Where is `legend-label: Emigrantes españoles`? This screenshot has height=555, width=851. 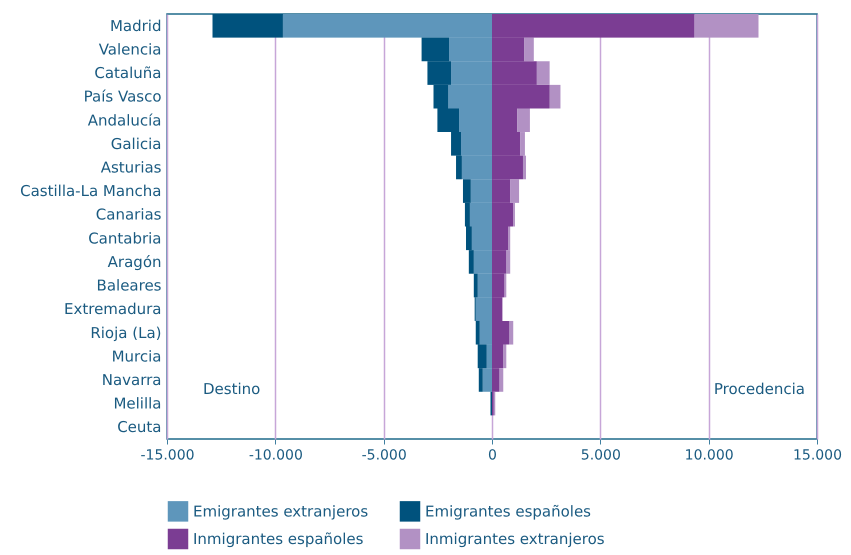 legend-label: Emigrantes españoles is located at coordinates (508, 511).